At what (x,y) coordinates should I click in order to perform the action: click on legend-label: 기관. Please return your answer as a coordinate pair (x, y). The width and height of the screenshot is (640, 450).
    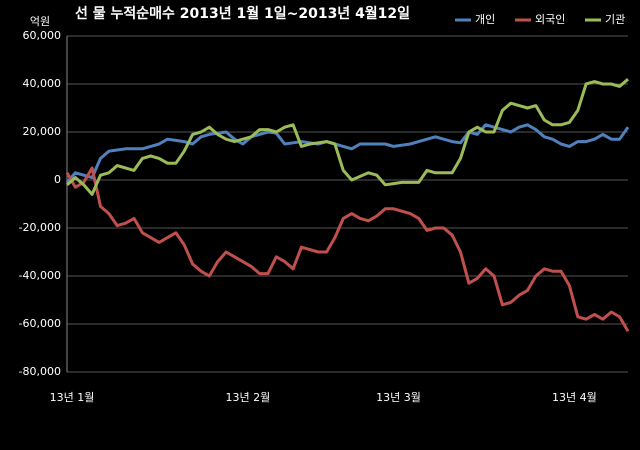
    Looking at the image, I should click on (615, 19).